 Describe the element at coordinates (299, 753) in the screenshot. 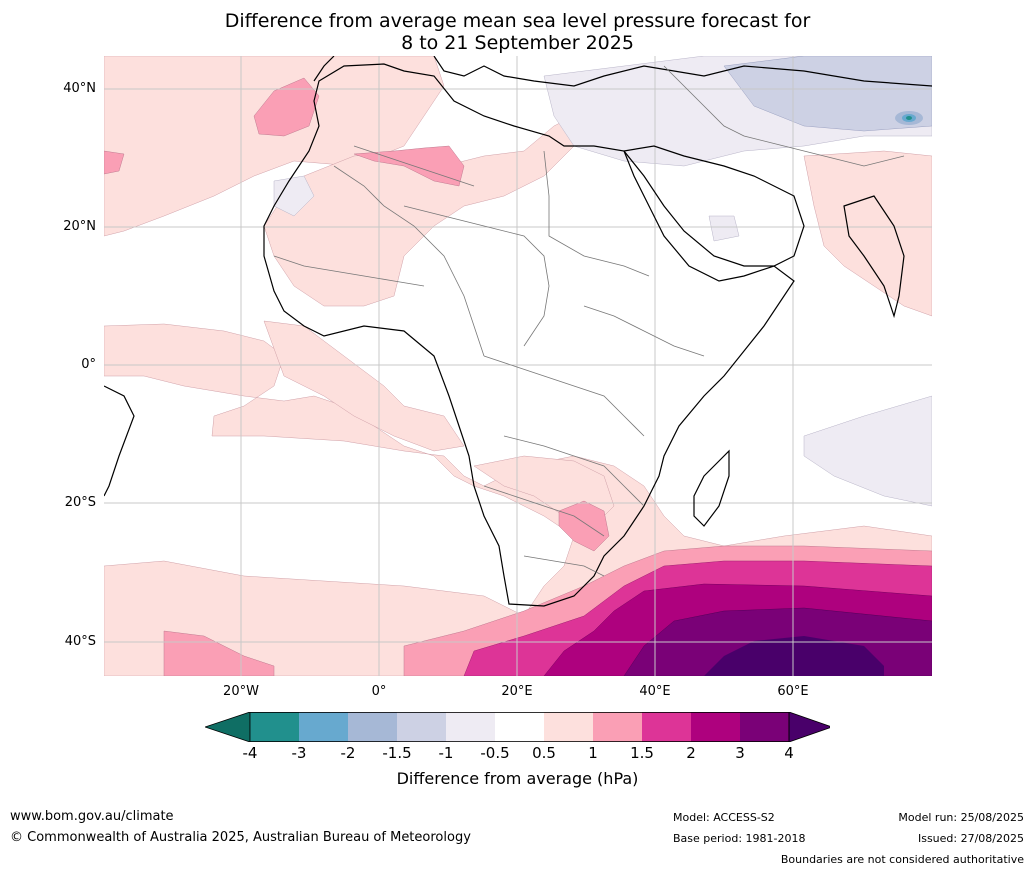

I see `colorbar-tick-label: -3` at that location.